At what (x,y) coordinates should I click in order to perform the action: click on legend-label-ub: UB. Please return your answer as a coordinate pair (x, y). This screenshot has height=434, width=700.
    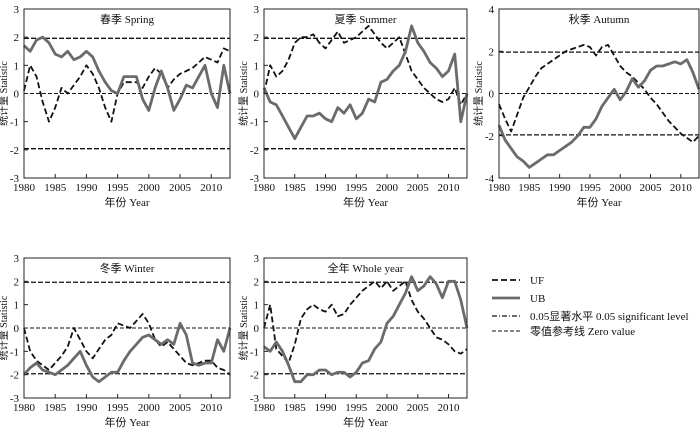
    Looking at the image, I should click on (537, 299).